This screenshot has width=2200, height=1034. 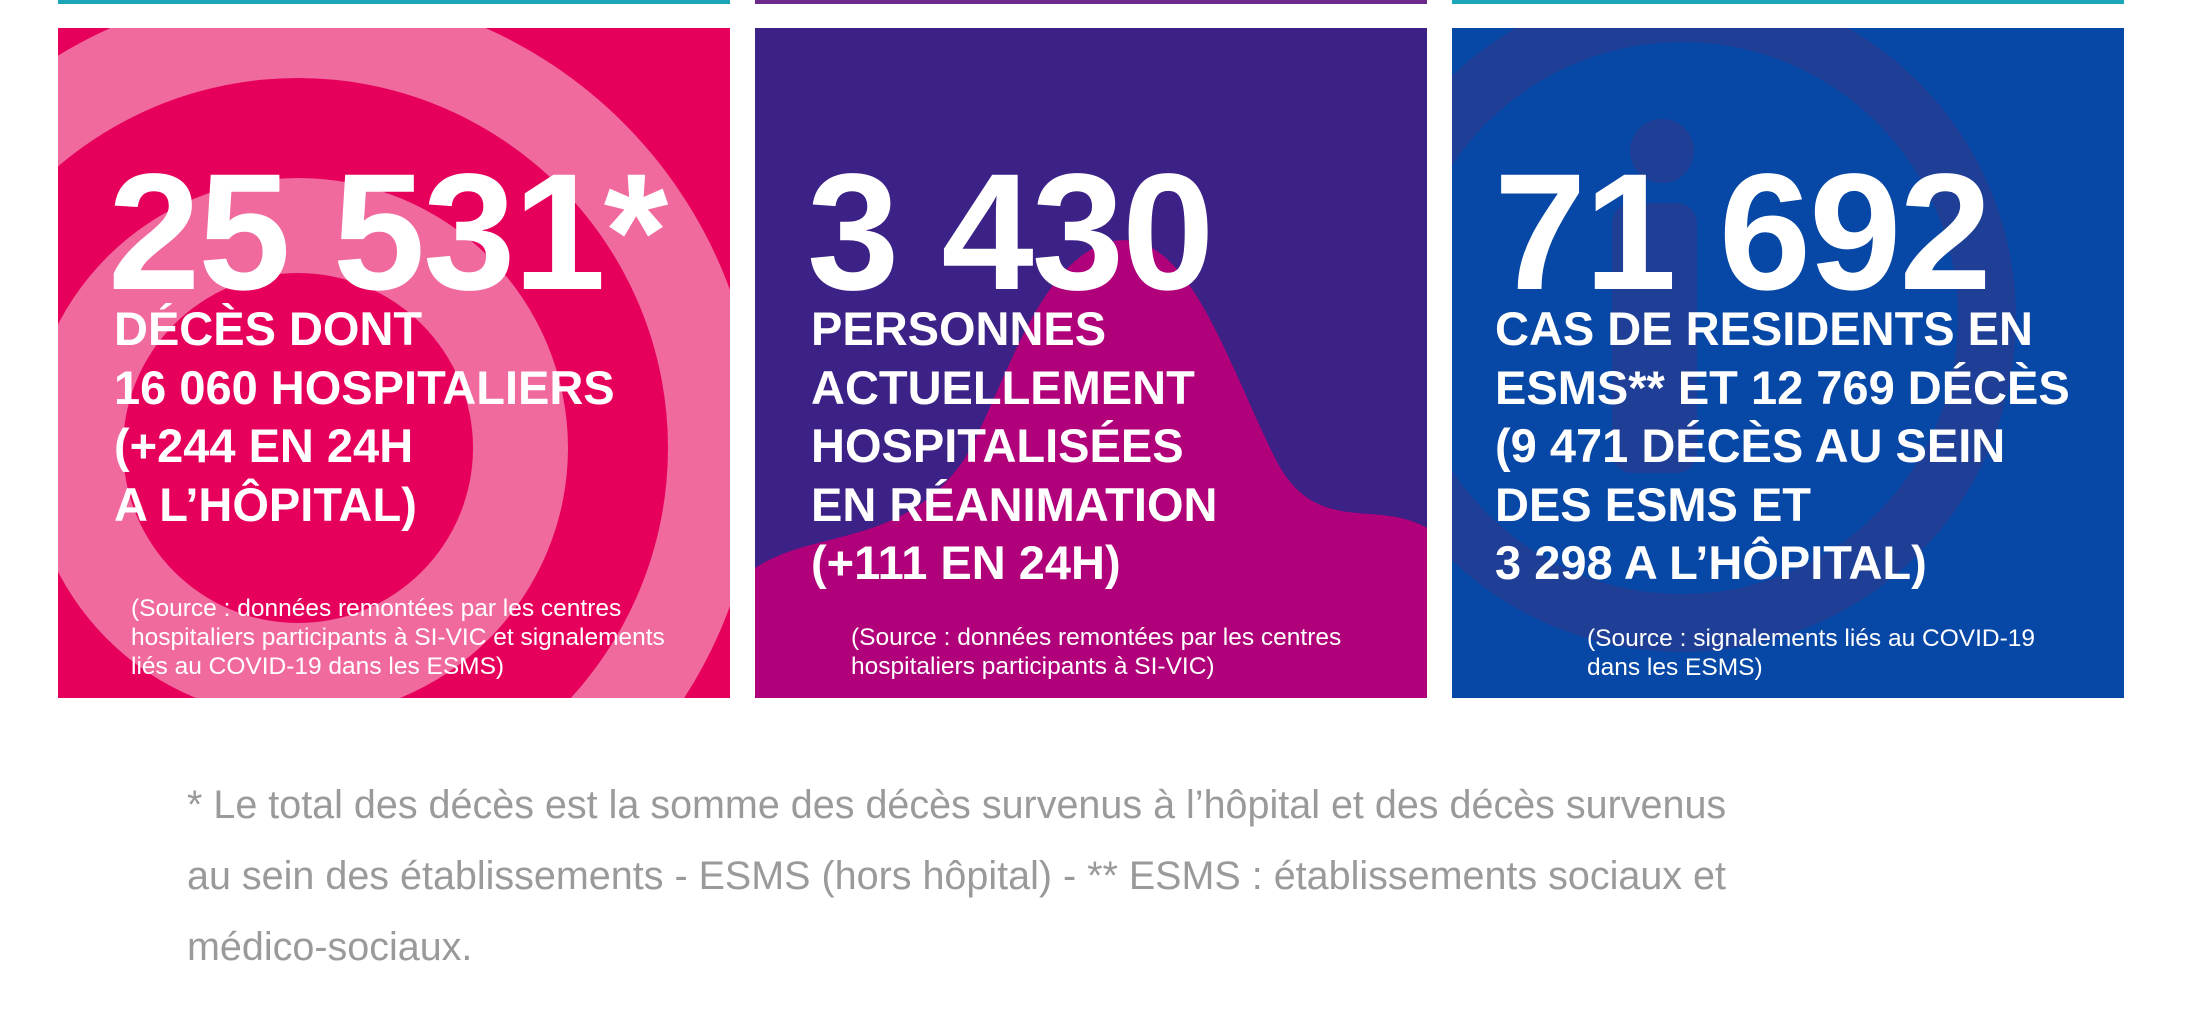 I want to click on deaths-source-line-3: liés au COVID-19 dans les ESMS), so click(x=318, y=666).